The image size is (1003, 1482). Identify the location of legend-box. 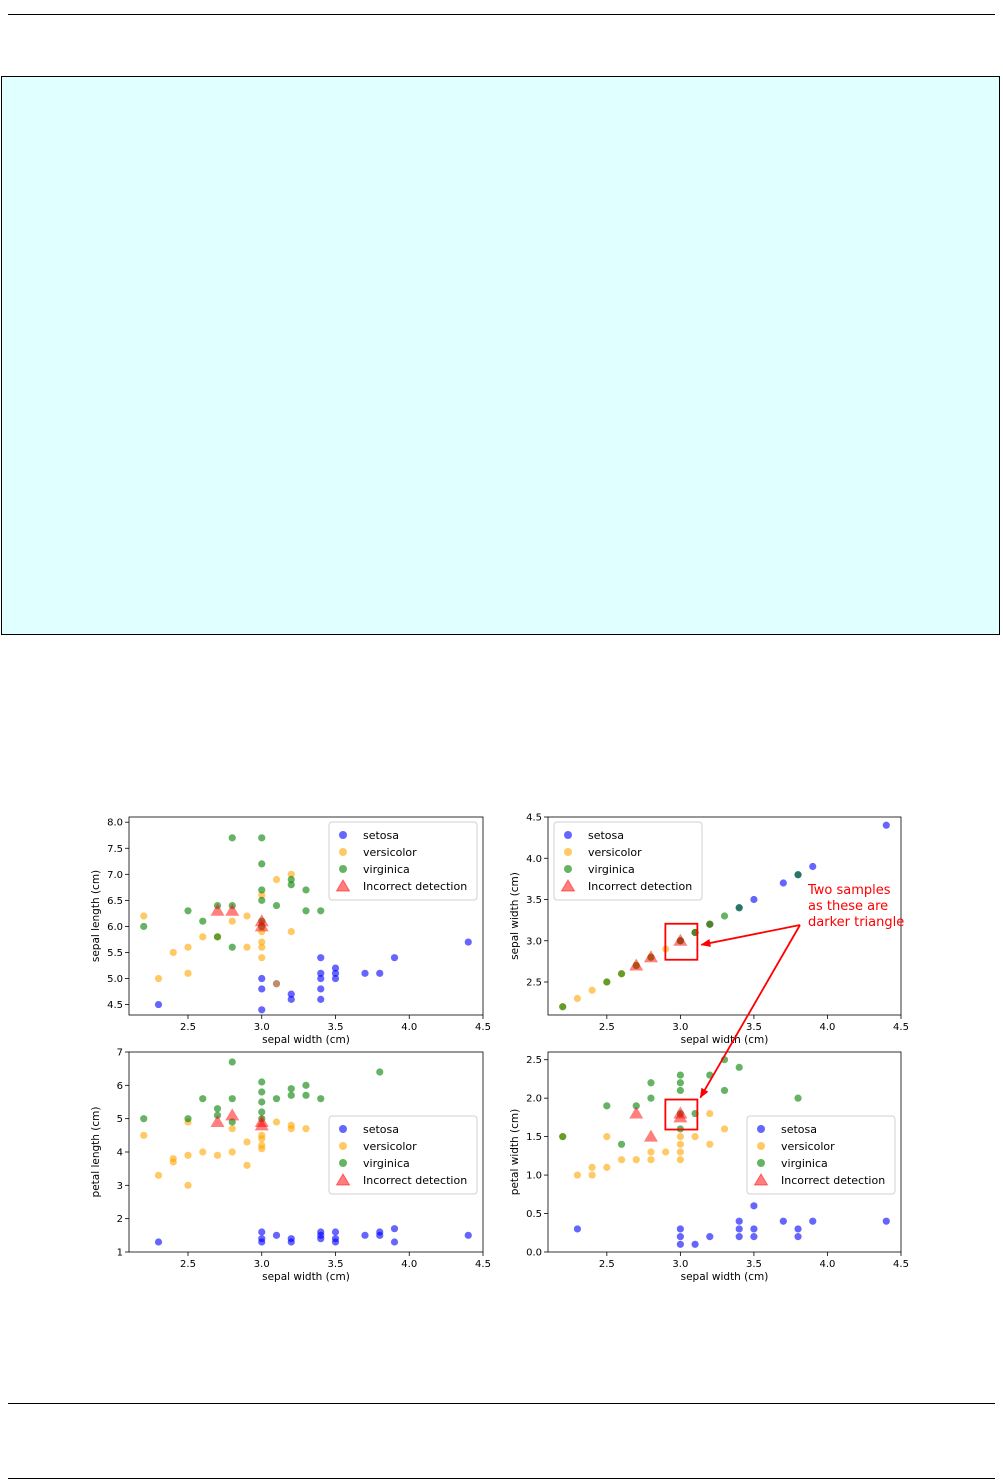
(403, 1155).